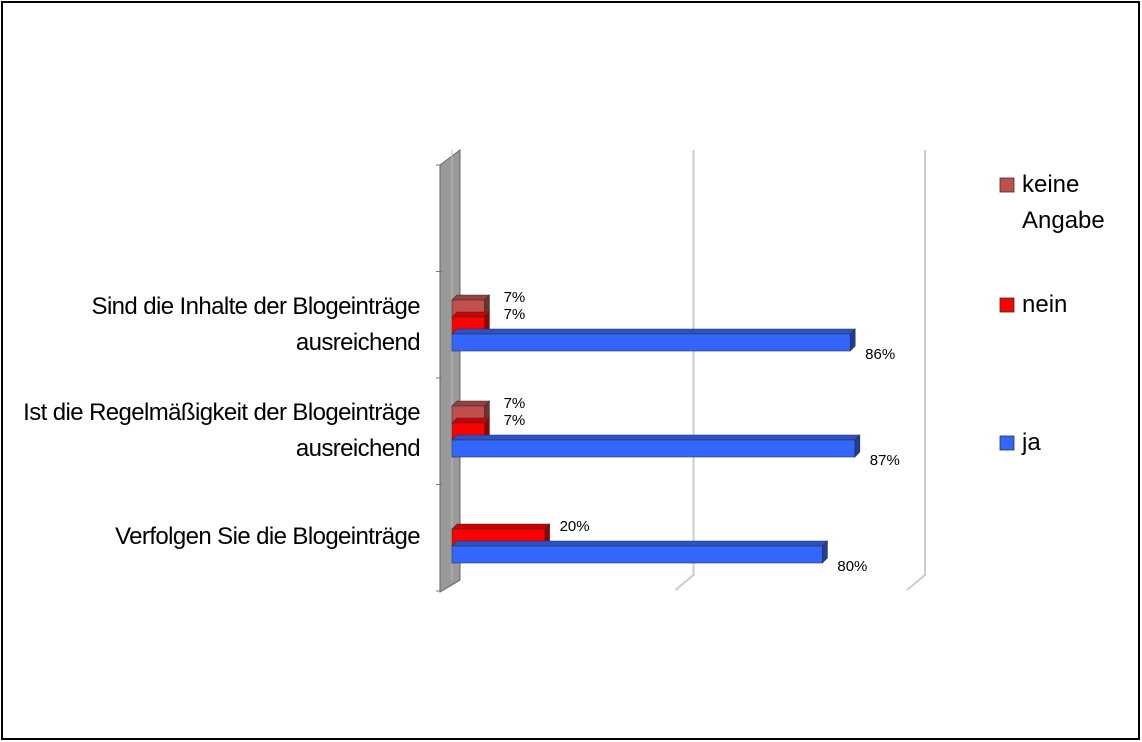 The image size is (1142, 742). Describe the element at coordinates (1031, 442) in the screenshot. I see `legend-label: ja` at that location.